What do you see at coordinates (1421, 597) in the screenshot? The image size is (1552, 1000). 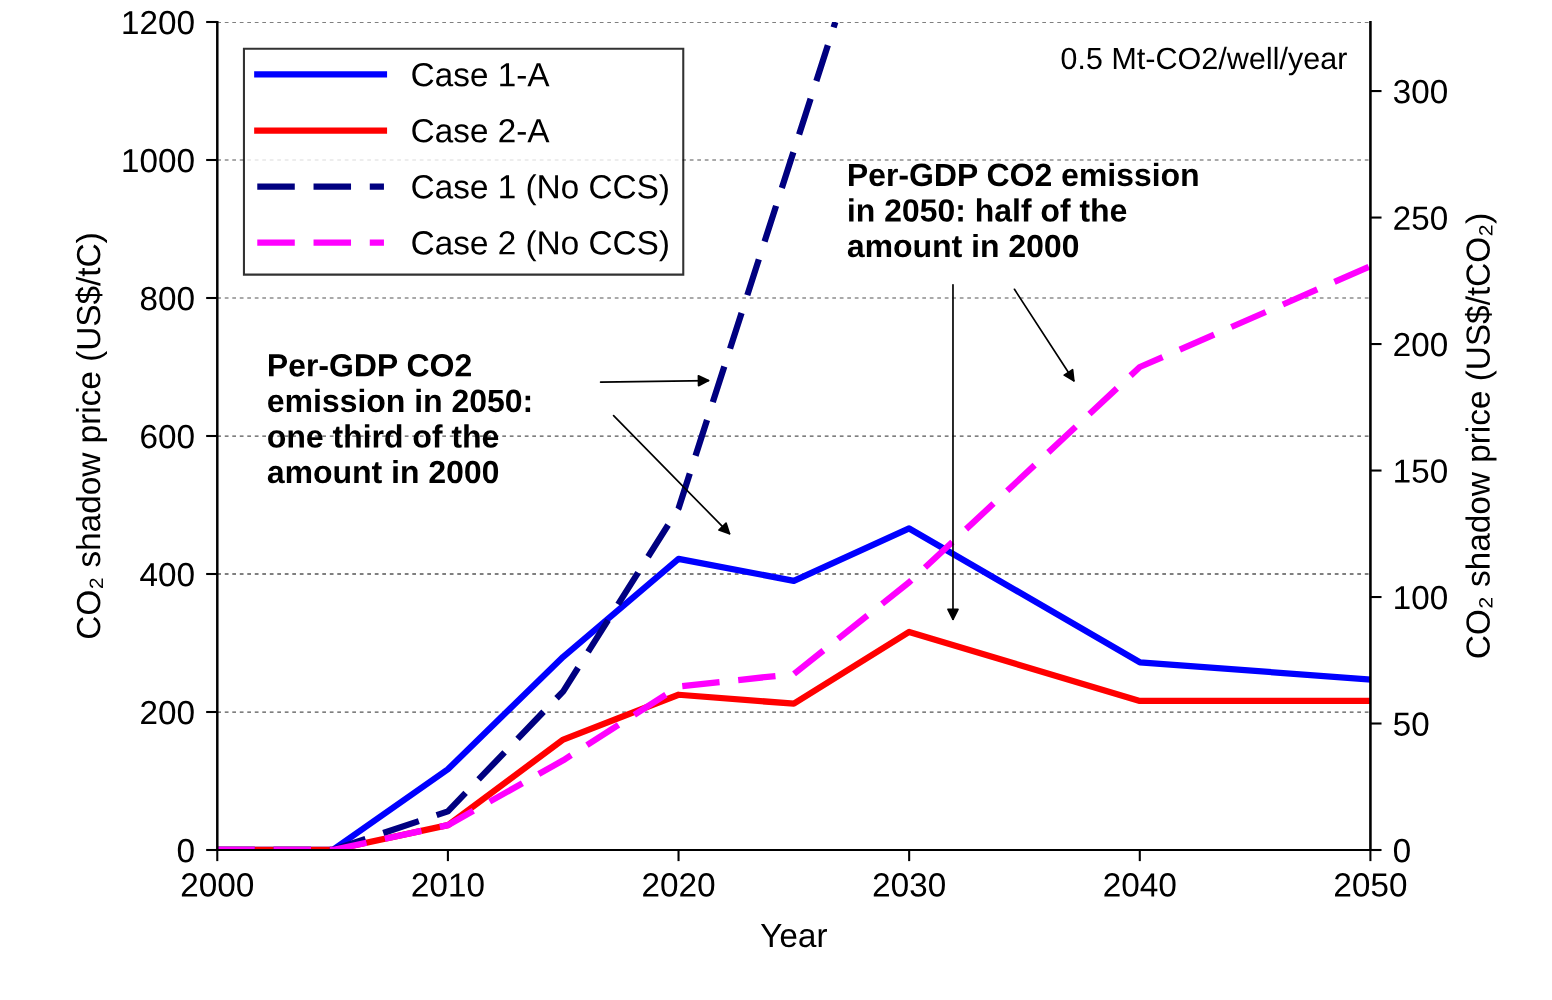 I see `y2-tick-label: 100` at bounding box center [1421, 597].